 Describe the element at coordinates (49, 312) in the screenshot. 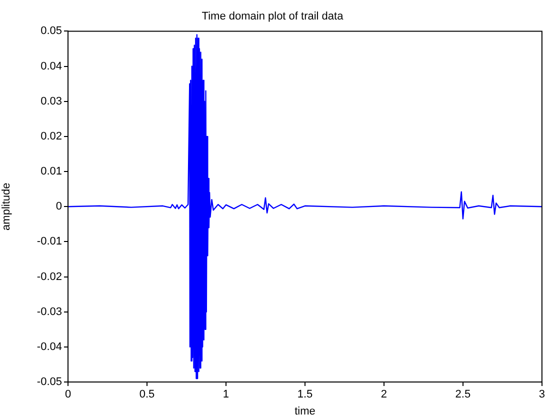

I see `y-tick-label: -0.03` at that location.